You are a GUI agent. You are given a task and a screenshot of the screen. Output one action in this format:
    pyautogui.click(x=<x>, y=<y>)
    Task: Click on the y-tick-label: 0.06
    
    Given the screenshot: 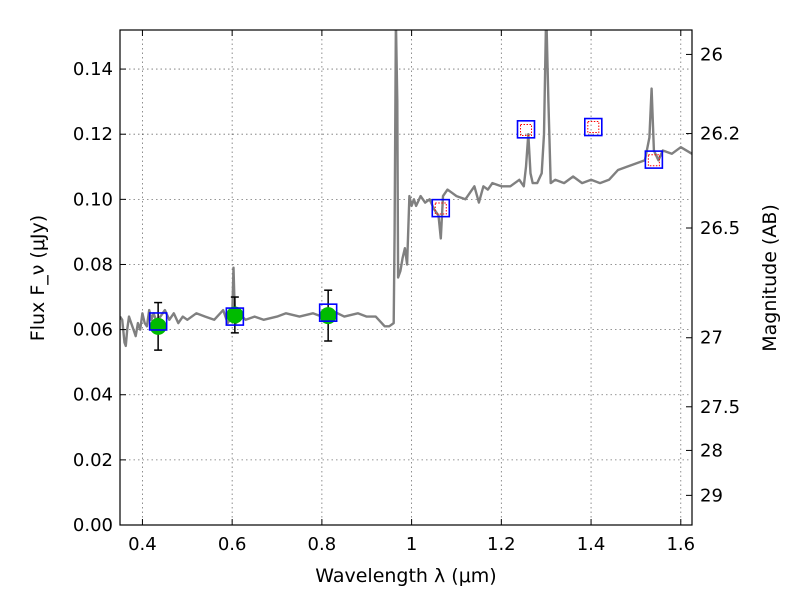 What is the action you would take?
    pyautogui.click(x=93, y=330)
    